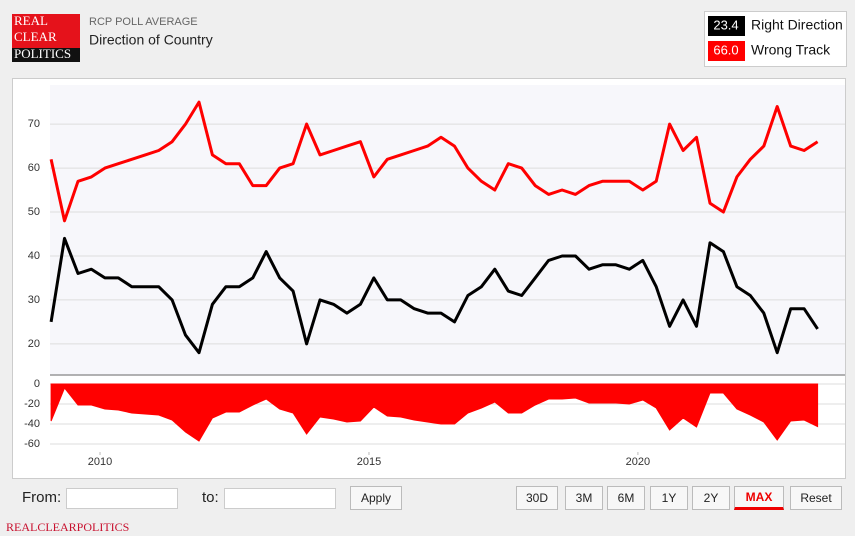 This screenshot has height=536, width=855. I want to click on from-label: From:, so click(42, 497).